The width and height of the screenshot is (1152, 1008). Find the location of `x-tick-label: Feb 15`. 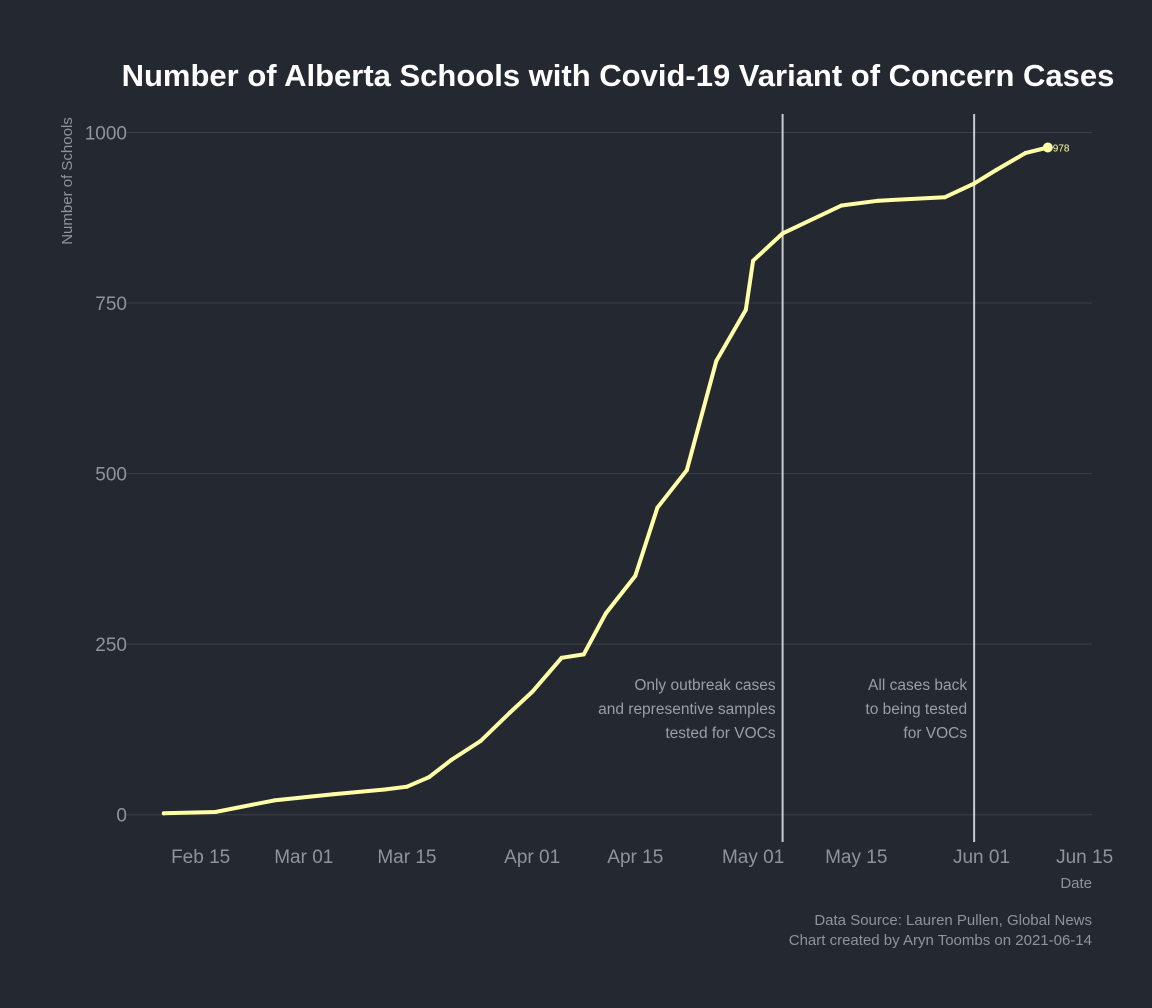

x-tick-label: Feb 15 is located at coordinates (200, 857).